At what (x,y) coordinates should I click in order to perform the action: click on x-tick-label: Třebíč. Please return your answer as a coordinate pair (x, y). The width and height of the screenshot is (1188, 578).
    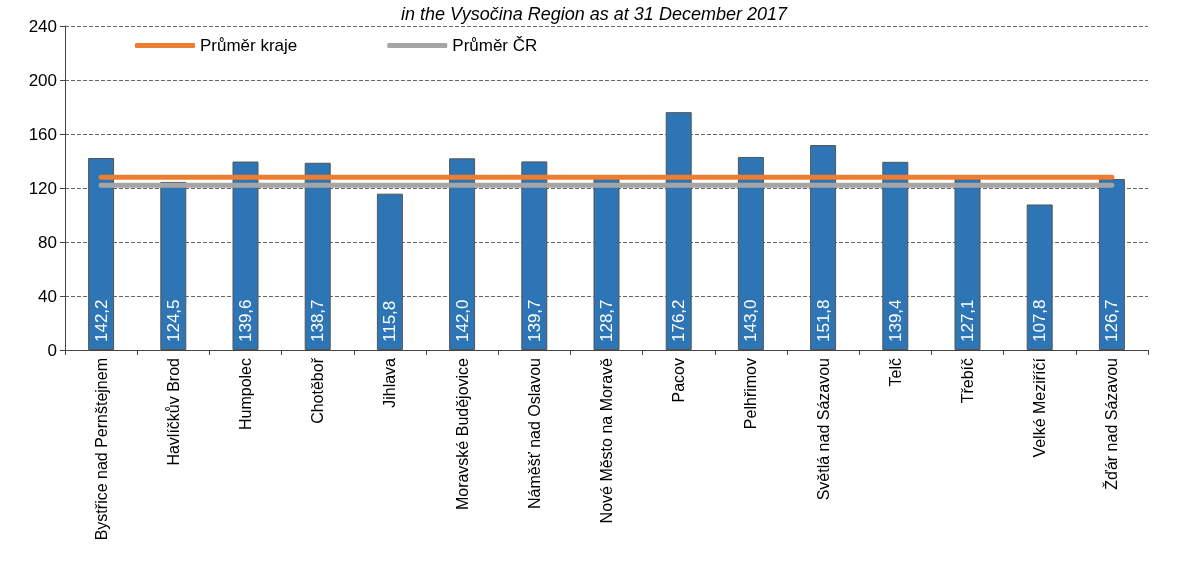
    Looking at the image, I should click on (967, 381).